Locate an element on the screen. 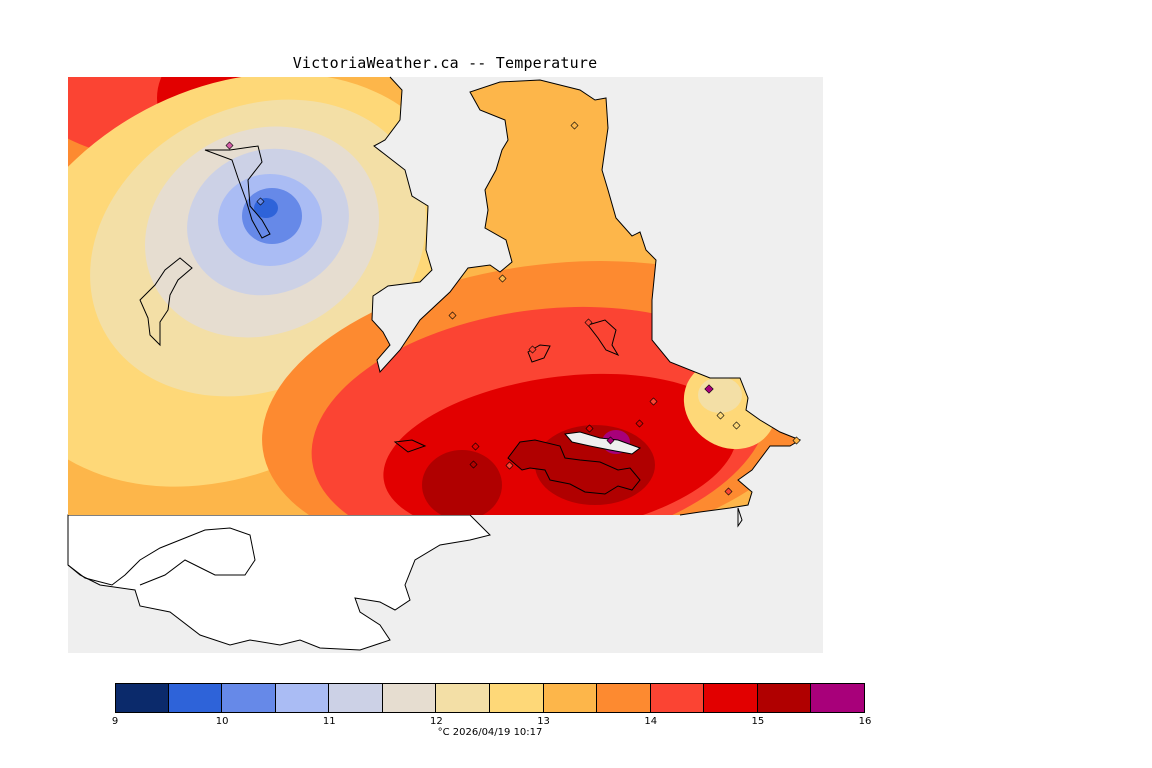  legend-caption: °C 2026/04/19 10:17 is located at coordinates (490, 732).